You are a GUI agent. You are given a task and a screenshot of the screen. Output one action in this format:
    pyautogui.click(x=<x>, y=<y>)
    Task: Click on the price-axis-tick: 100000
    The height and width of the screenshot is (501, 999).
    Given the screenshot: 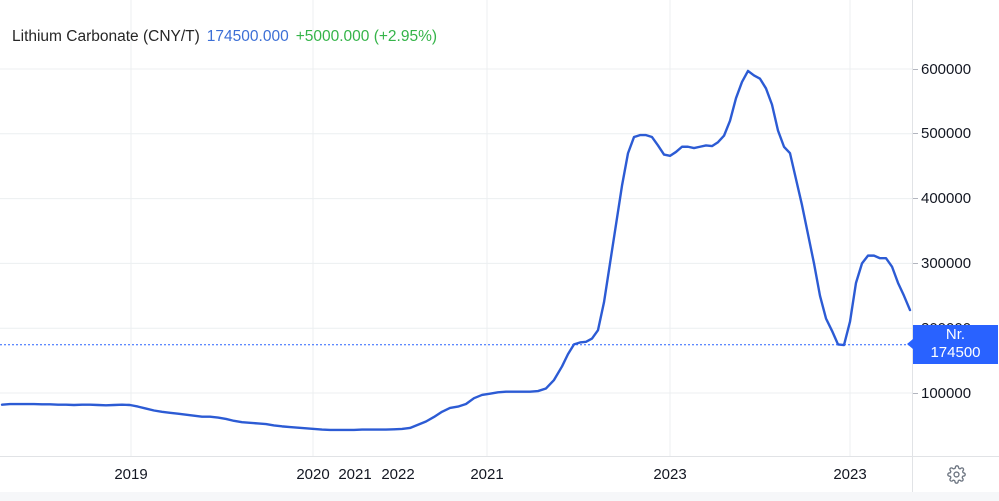 What is the action you would take?
    pyautogui.click(x=956, y=393)
    